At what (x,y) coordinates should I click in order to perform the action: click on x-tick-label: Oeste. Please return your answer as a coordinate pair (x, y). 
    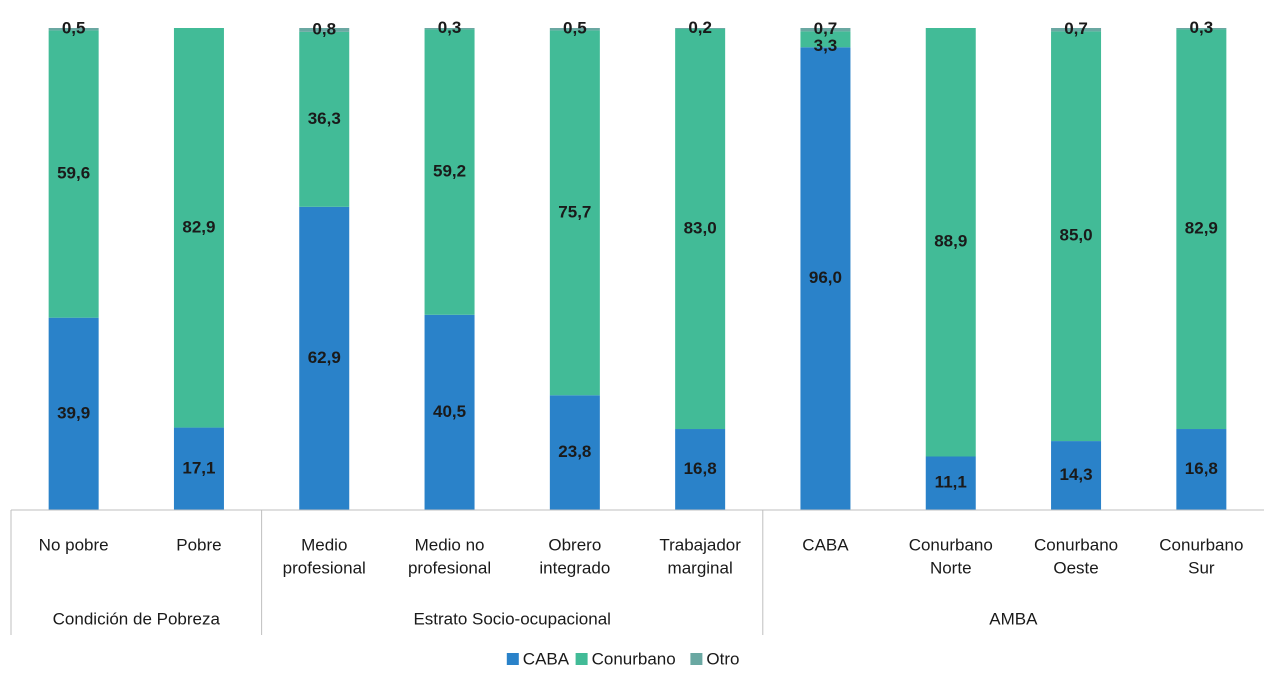
    Looking at the image, I should click on (1075, 567).